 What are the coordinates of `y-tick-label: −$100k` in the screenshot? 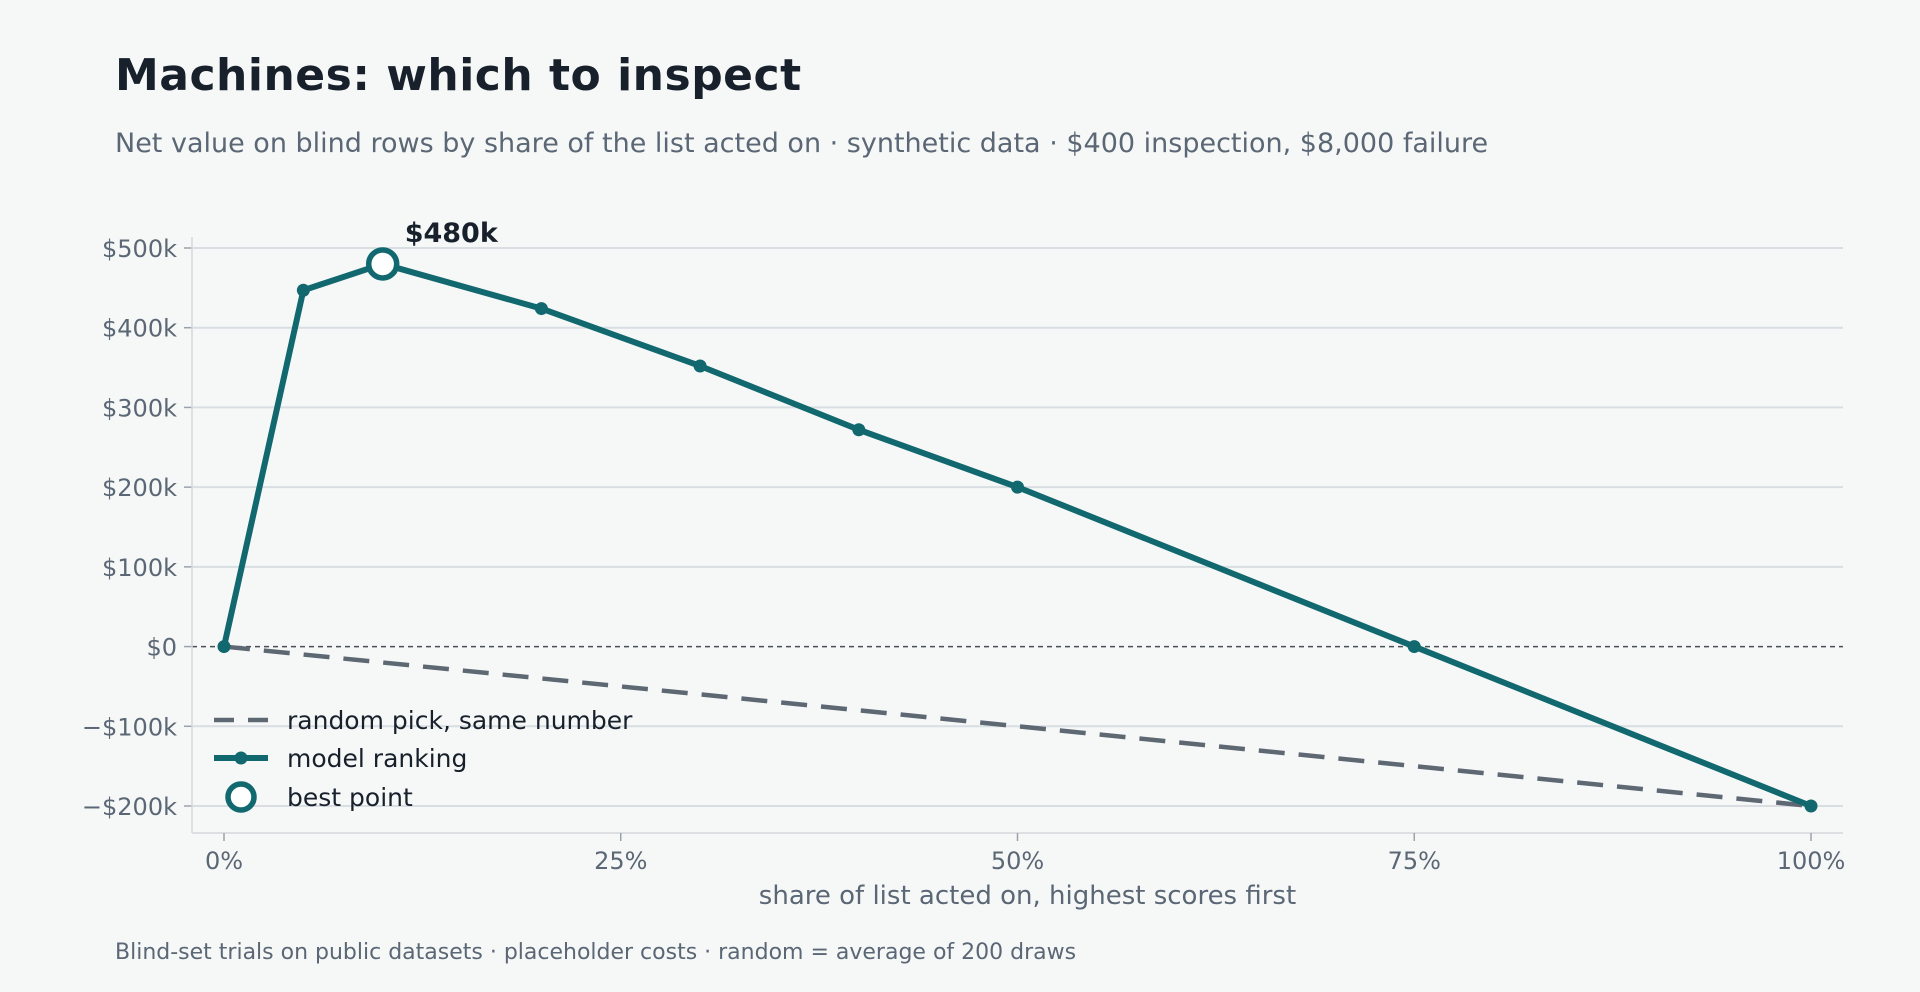 It's located at (129, 727).